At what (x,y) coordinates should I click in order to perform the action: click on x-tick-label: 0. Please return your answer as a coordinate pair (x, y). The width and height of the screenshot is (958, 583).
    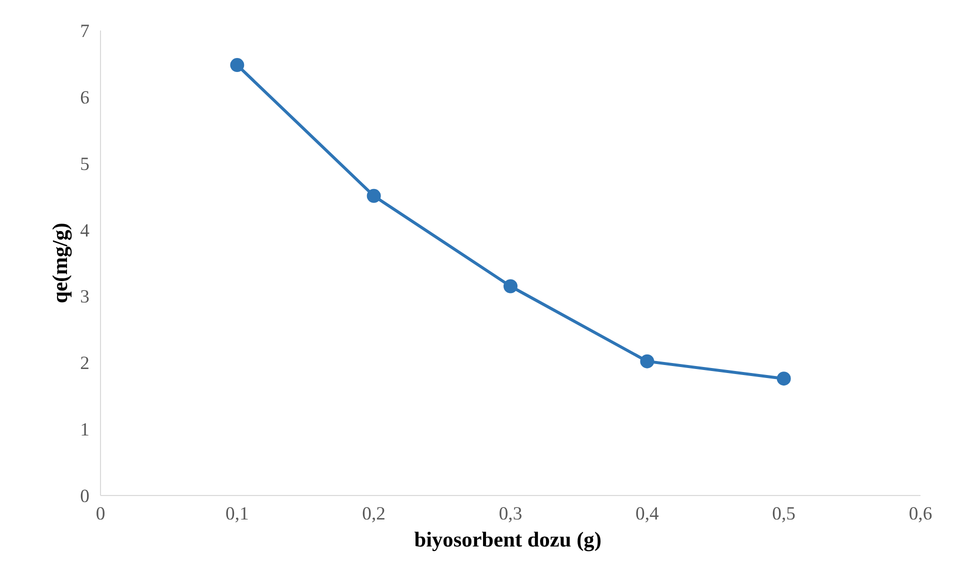
    Looking at the image, I should click on (101, 514).